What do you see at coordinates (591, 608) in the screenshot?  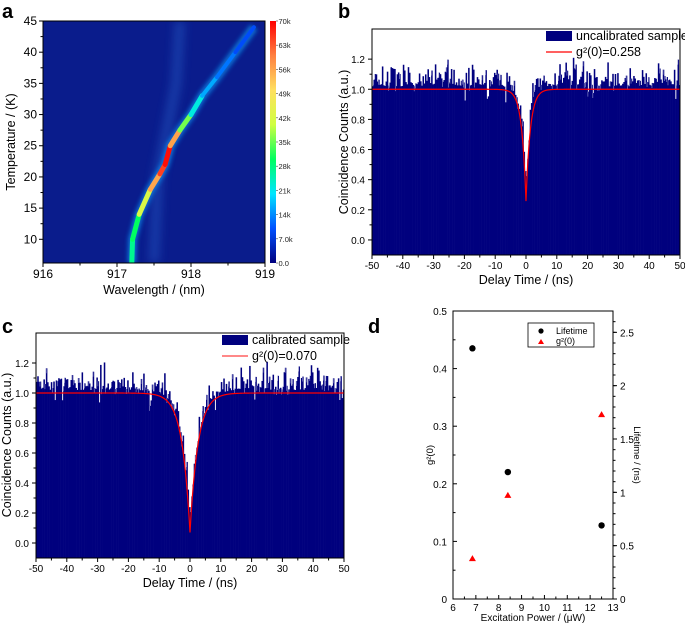 I see `x-tick-label: 12` at bounding box center [591, 608].